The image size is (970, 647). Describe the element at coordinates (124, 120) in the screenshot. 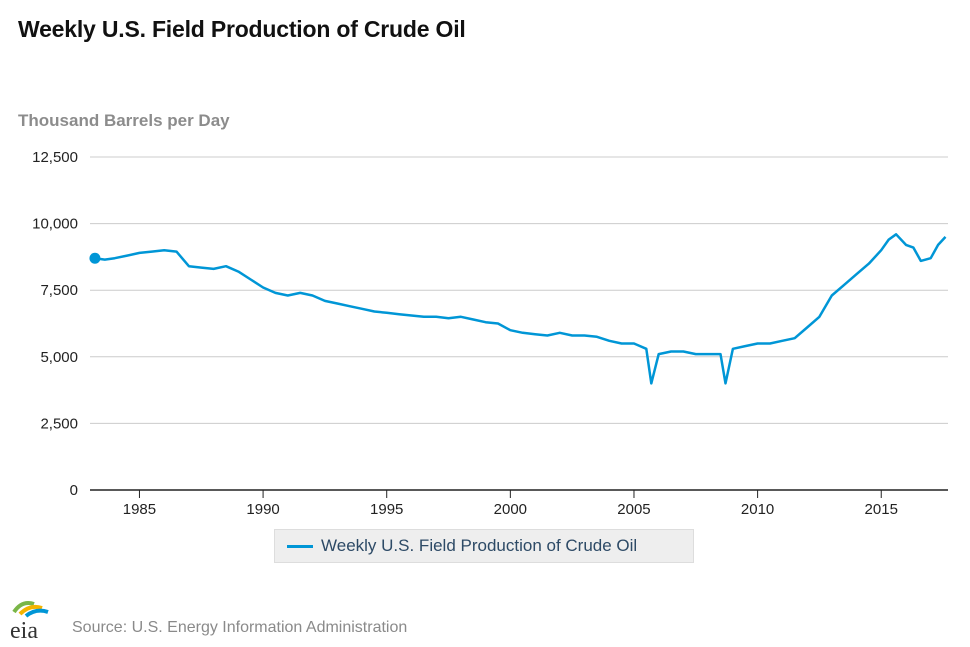

I see `y-axis-label: Thousand Barrels per Day` at that location.